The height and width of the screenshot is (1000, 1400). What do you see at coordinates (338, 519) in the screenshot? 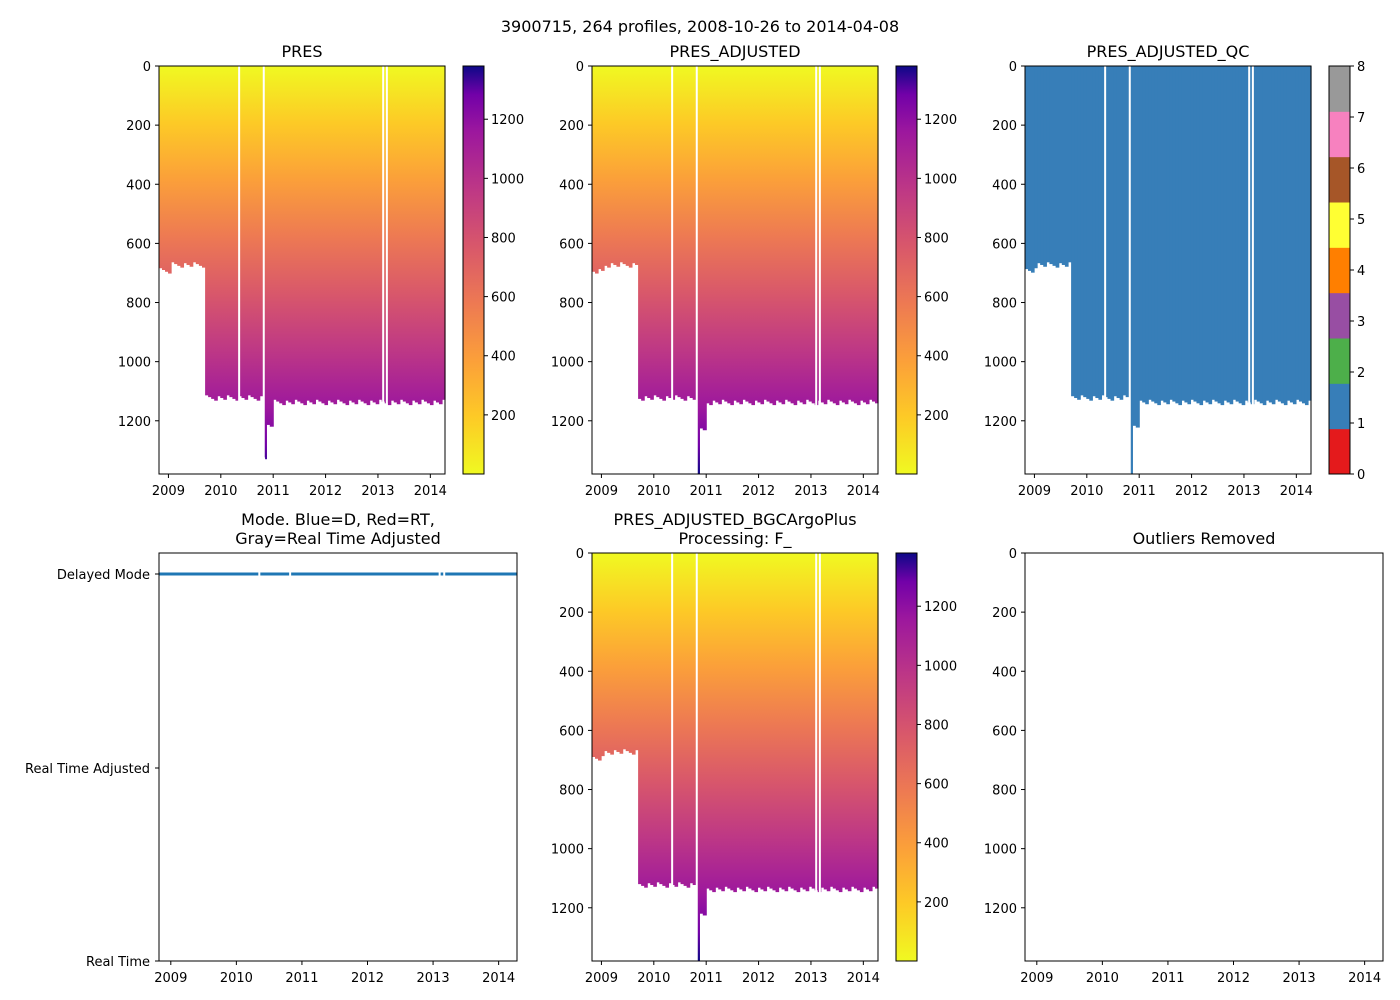
I see `chart-title-line1: Mode. Blue=D, Red=RT,` at bounding box center [338, 519].